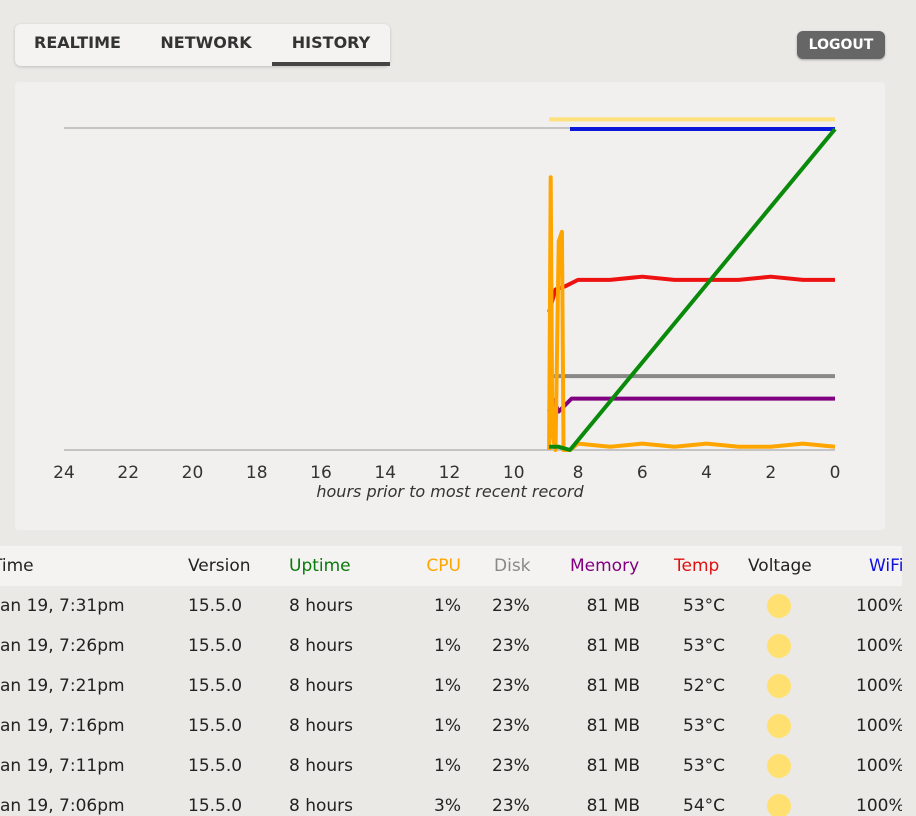  Describe the element at coordinates (128, 473) in the screenshot. I see `x-tick-label: 22` at that location.